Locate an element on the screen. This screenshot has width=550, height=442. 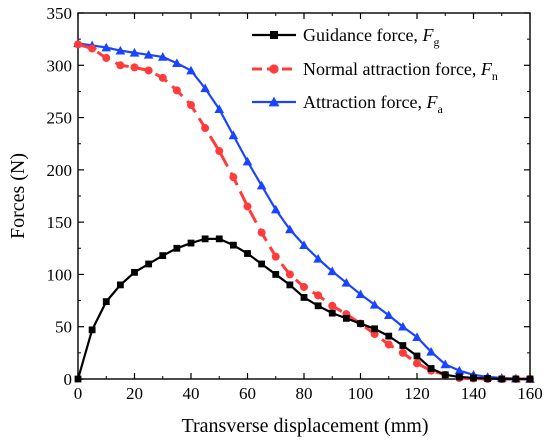
y-axis-title: Forces (N) is located at coordinates (18, 196).